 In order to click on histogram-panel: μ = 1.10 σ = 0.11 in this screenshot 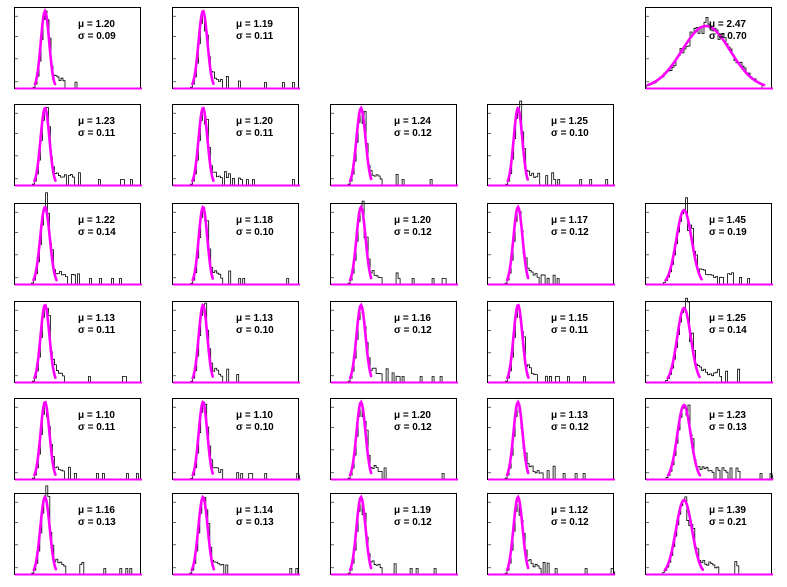, I will do `click(78, 439)`.